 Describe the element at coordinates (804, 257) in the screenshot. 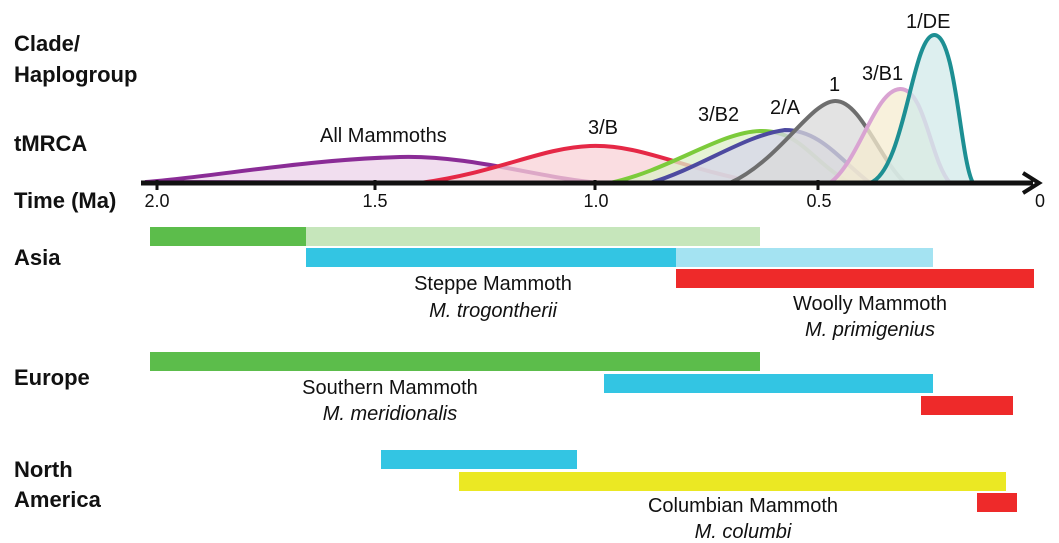

I see `asia-steppe-uncertain-bar` at that location.